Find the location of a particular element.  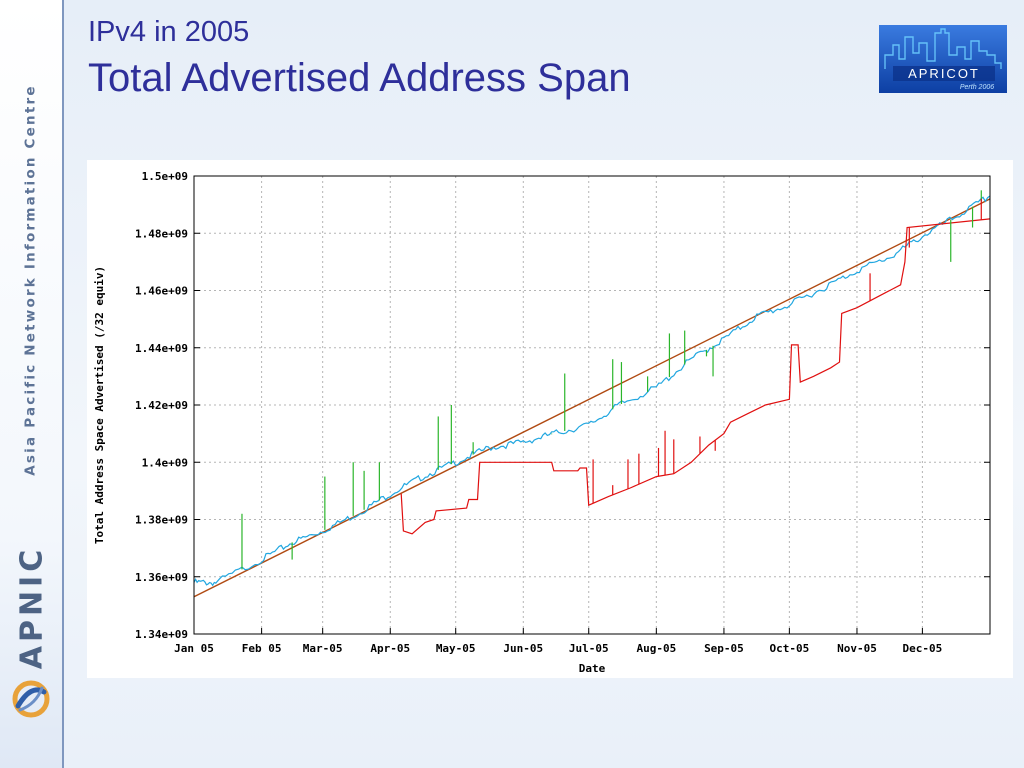

x-tick-label: Mar-05 is located at coordinates (323, 648).